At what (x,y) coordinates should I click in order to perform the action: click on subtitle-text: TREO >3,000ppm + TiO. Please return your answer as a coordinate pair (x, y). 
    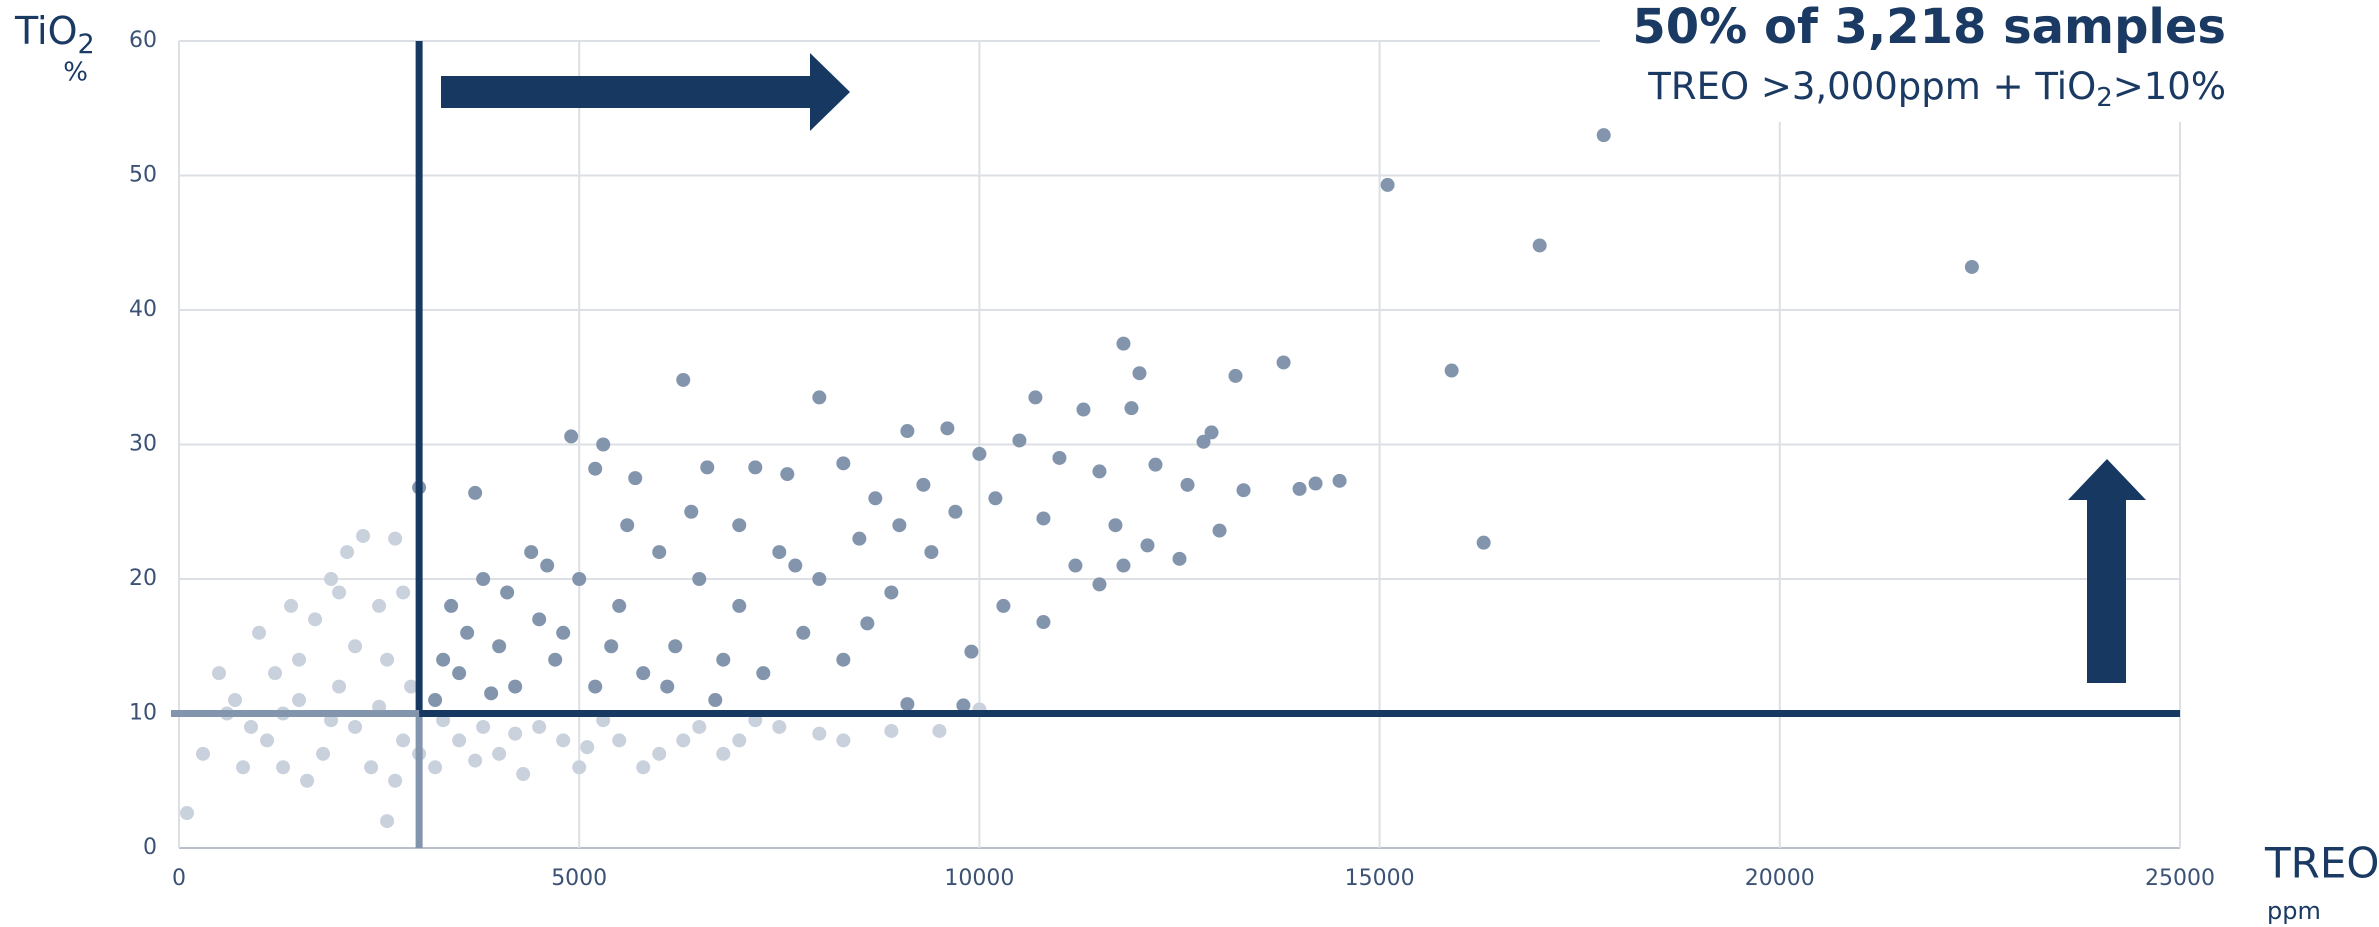
    Looking at the image, I should click on (1871, 86).